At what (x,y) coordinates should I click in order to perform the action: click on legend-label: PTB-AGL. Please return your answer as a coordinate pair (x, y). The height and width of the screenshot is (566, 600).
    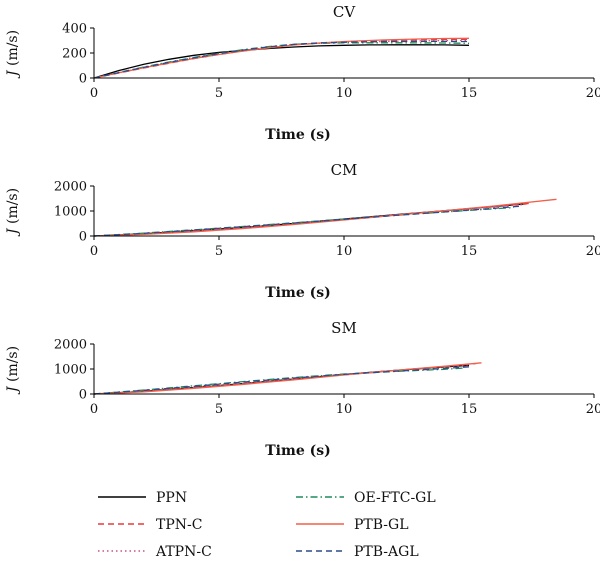
    Looking at the image, I should click on (386, 552).